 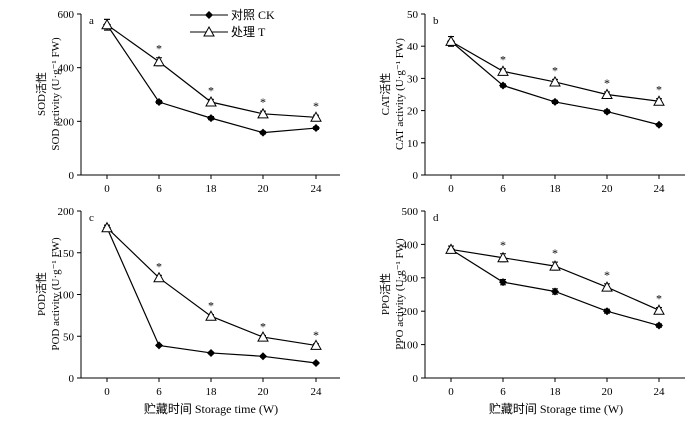 I want to click on y-axis-label-en: SOD activity (U·g⁻¹ FW), so click(x=56, y=94).